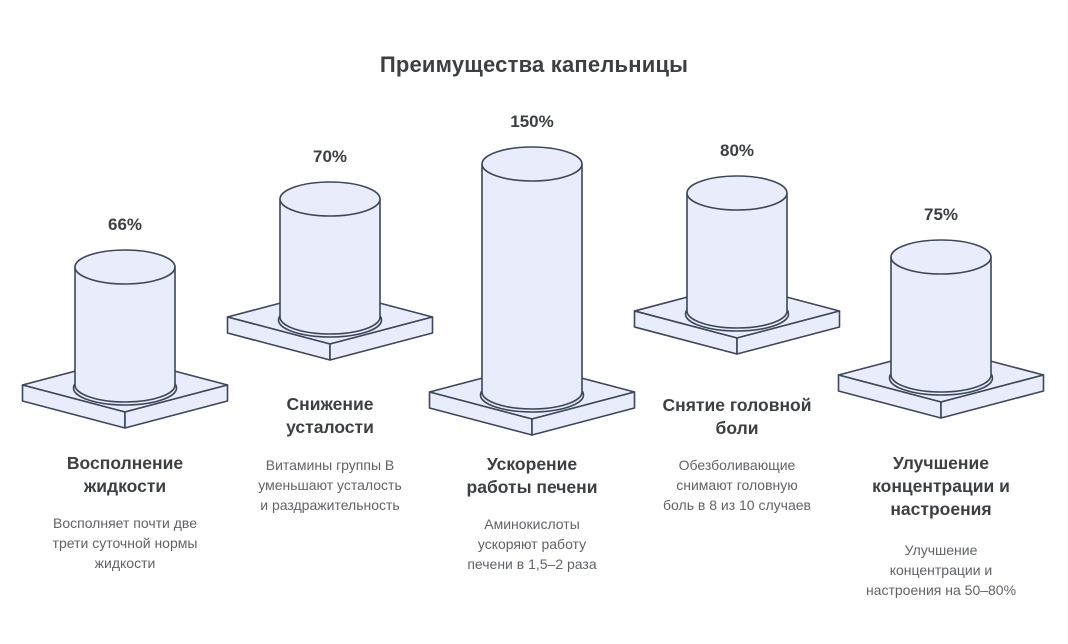 The image size is (1068, 644). What do you see at coordinates (125, 474) in the screenshot?
I see `benefit-title: Восполнение жидкости` at bounding box center [125, 474].